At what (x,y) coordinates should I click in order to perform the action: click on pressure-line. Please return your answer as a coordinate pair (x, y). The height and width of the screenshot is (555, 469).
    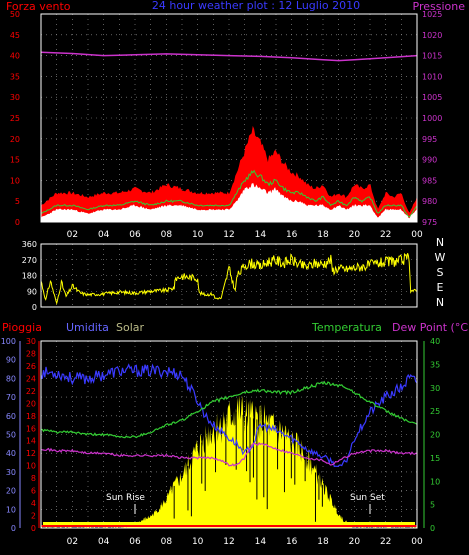
    Looking at the image, I should click on (229, 56).